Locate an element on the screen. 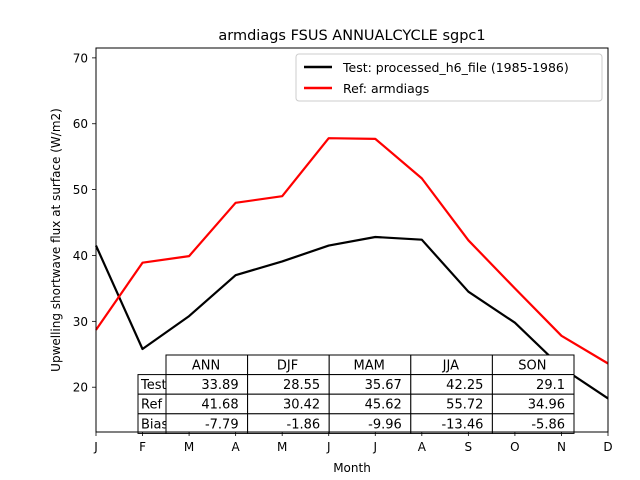 Image resolution: width=640 pixels, height=480 pixels. x-tick-label: S is located at coordinates (469, 447).